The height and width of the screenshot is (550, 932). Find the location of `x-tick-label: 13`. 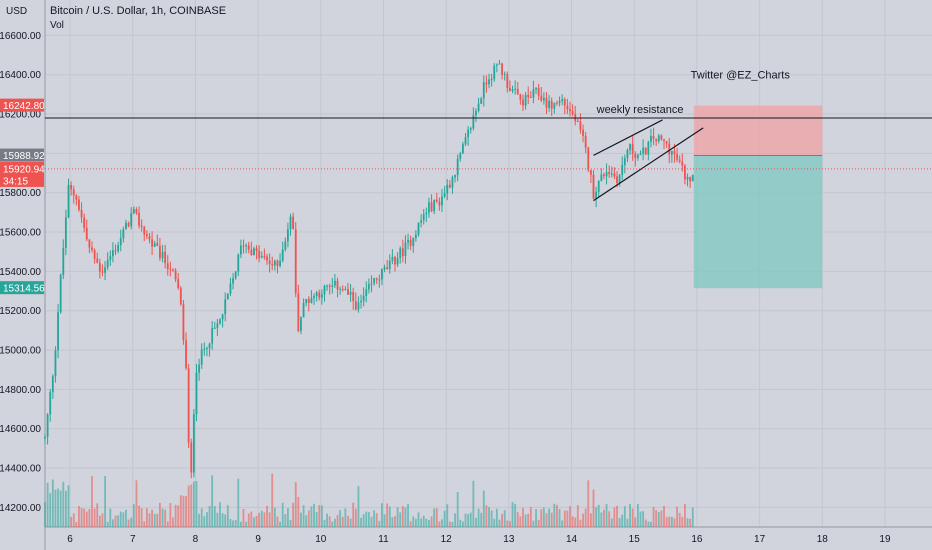

x-tick-label: 13 is located at coordinates (509, 539).